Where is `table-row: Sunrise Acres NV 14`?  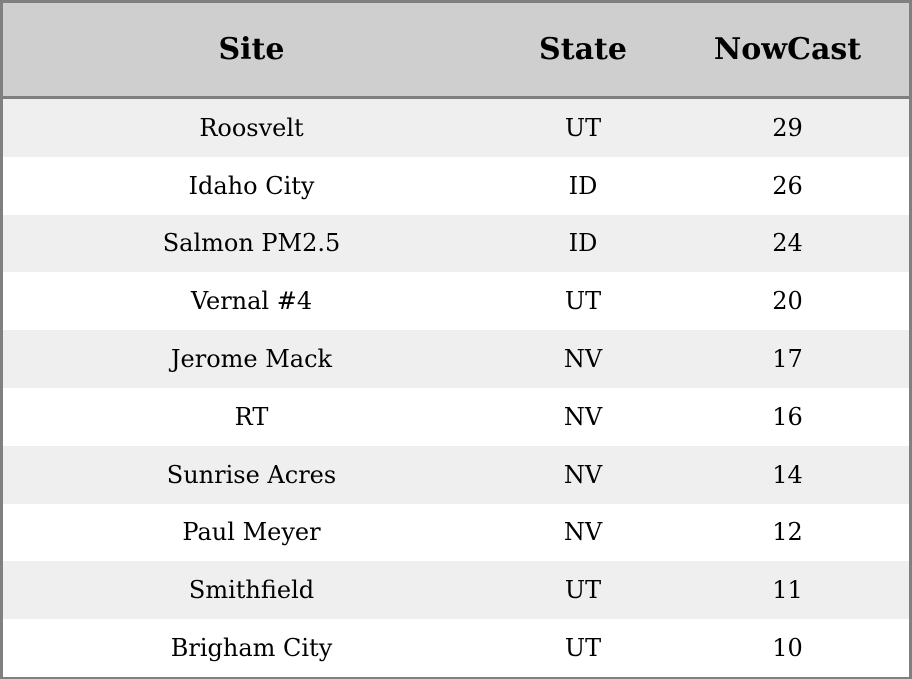 table-row: Sunrise Acres NV 14 is located at coordinates (456, 474).